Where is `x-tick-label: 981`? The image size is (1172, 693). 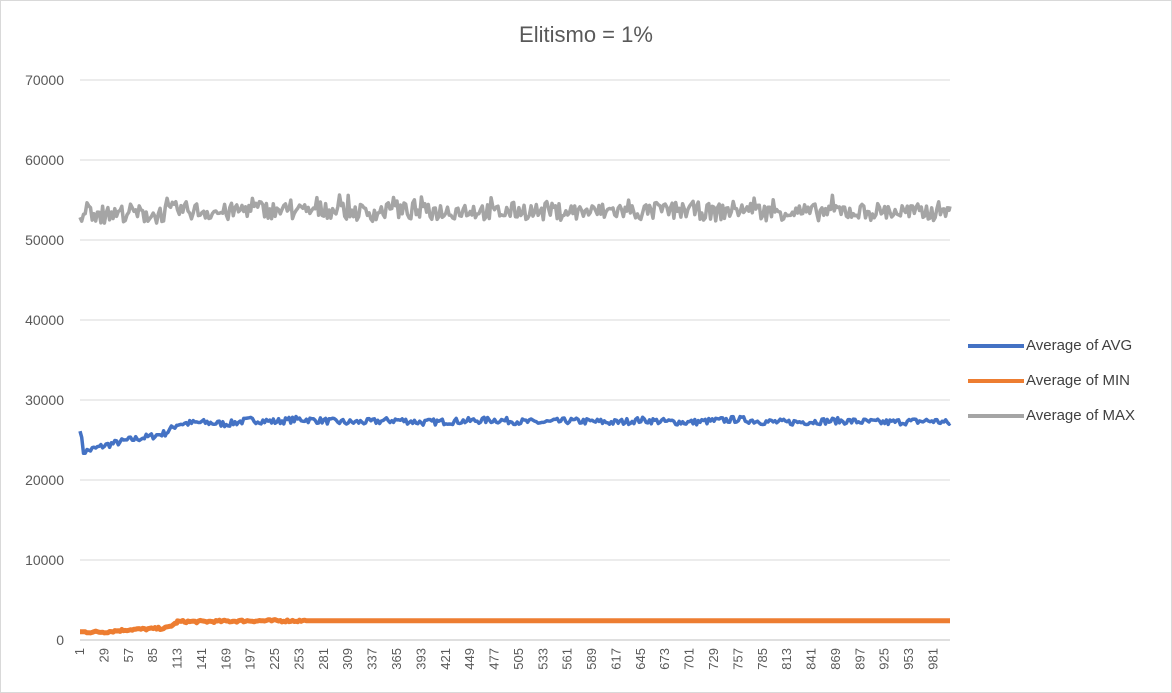 x-tick-label: 981 is located at coordinates (932, 659).